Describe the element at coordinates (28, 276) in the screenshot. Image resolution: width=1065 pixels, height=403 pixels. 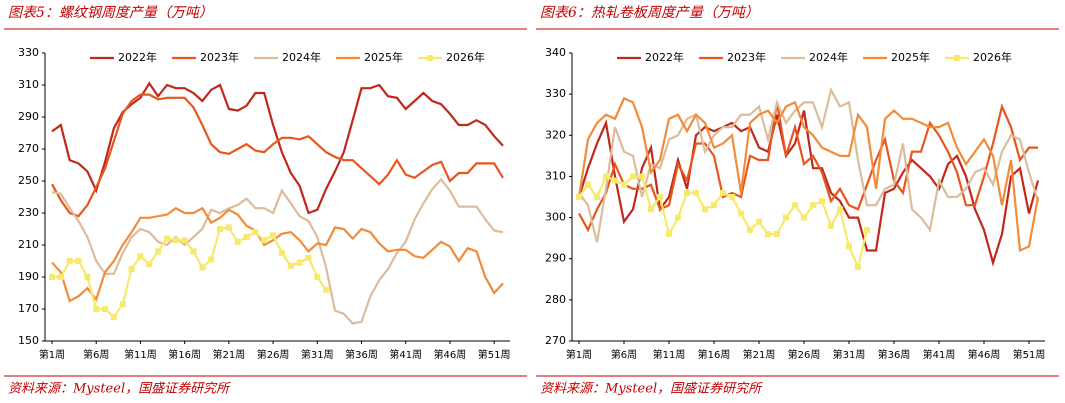
I see `y-tick-label: 190` at that location.